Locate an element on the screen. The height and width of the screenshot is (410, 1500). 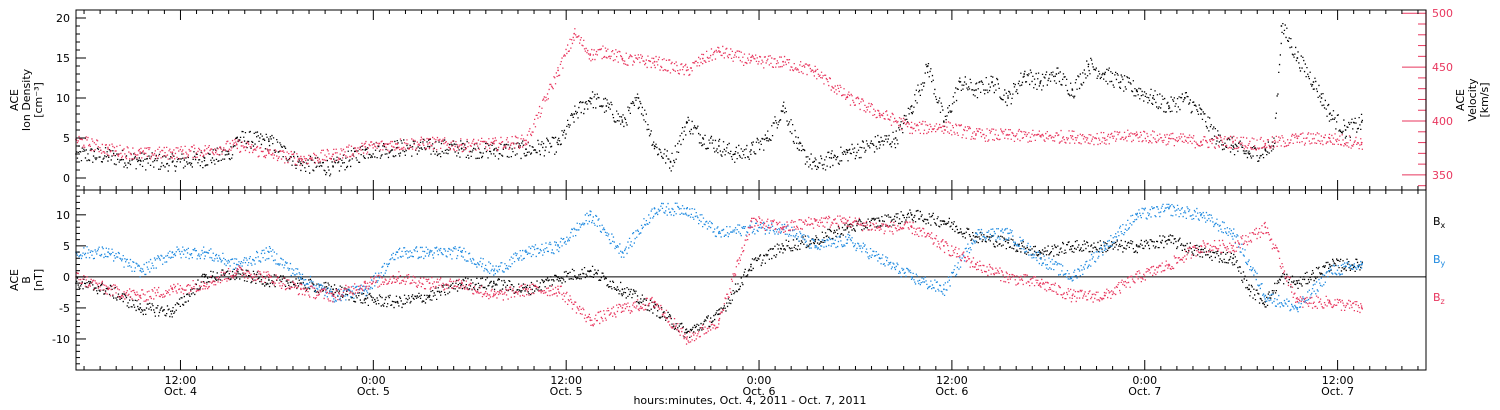
density-axis-label-3: [cm⁻³] is located at coordinates (38, 100).